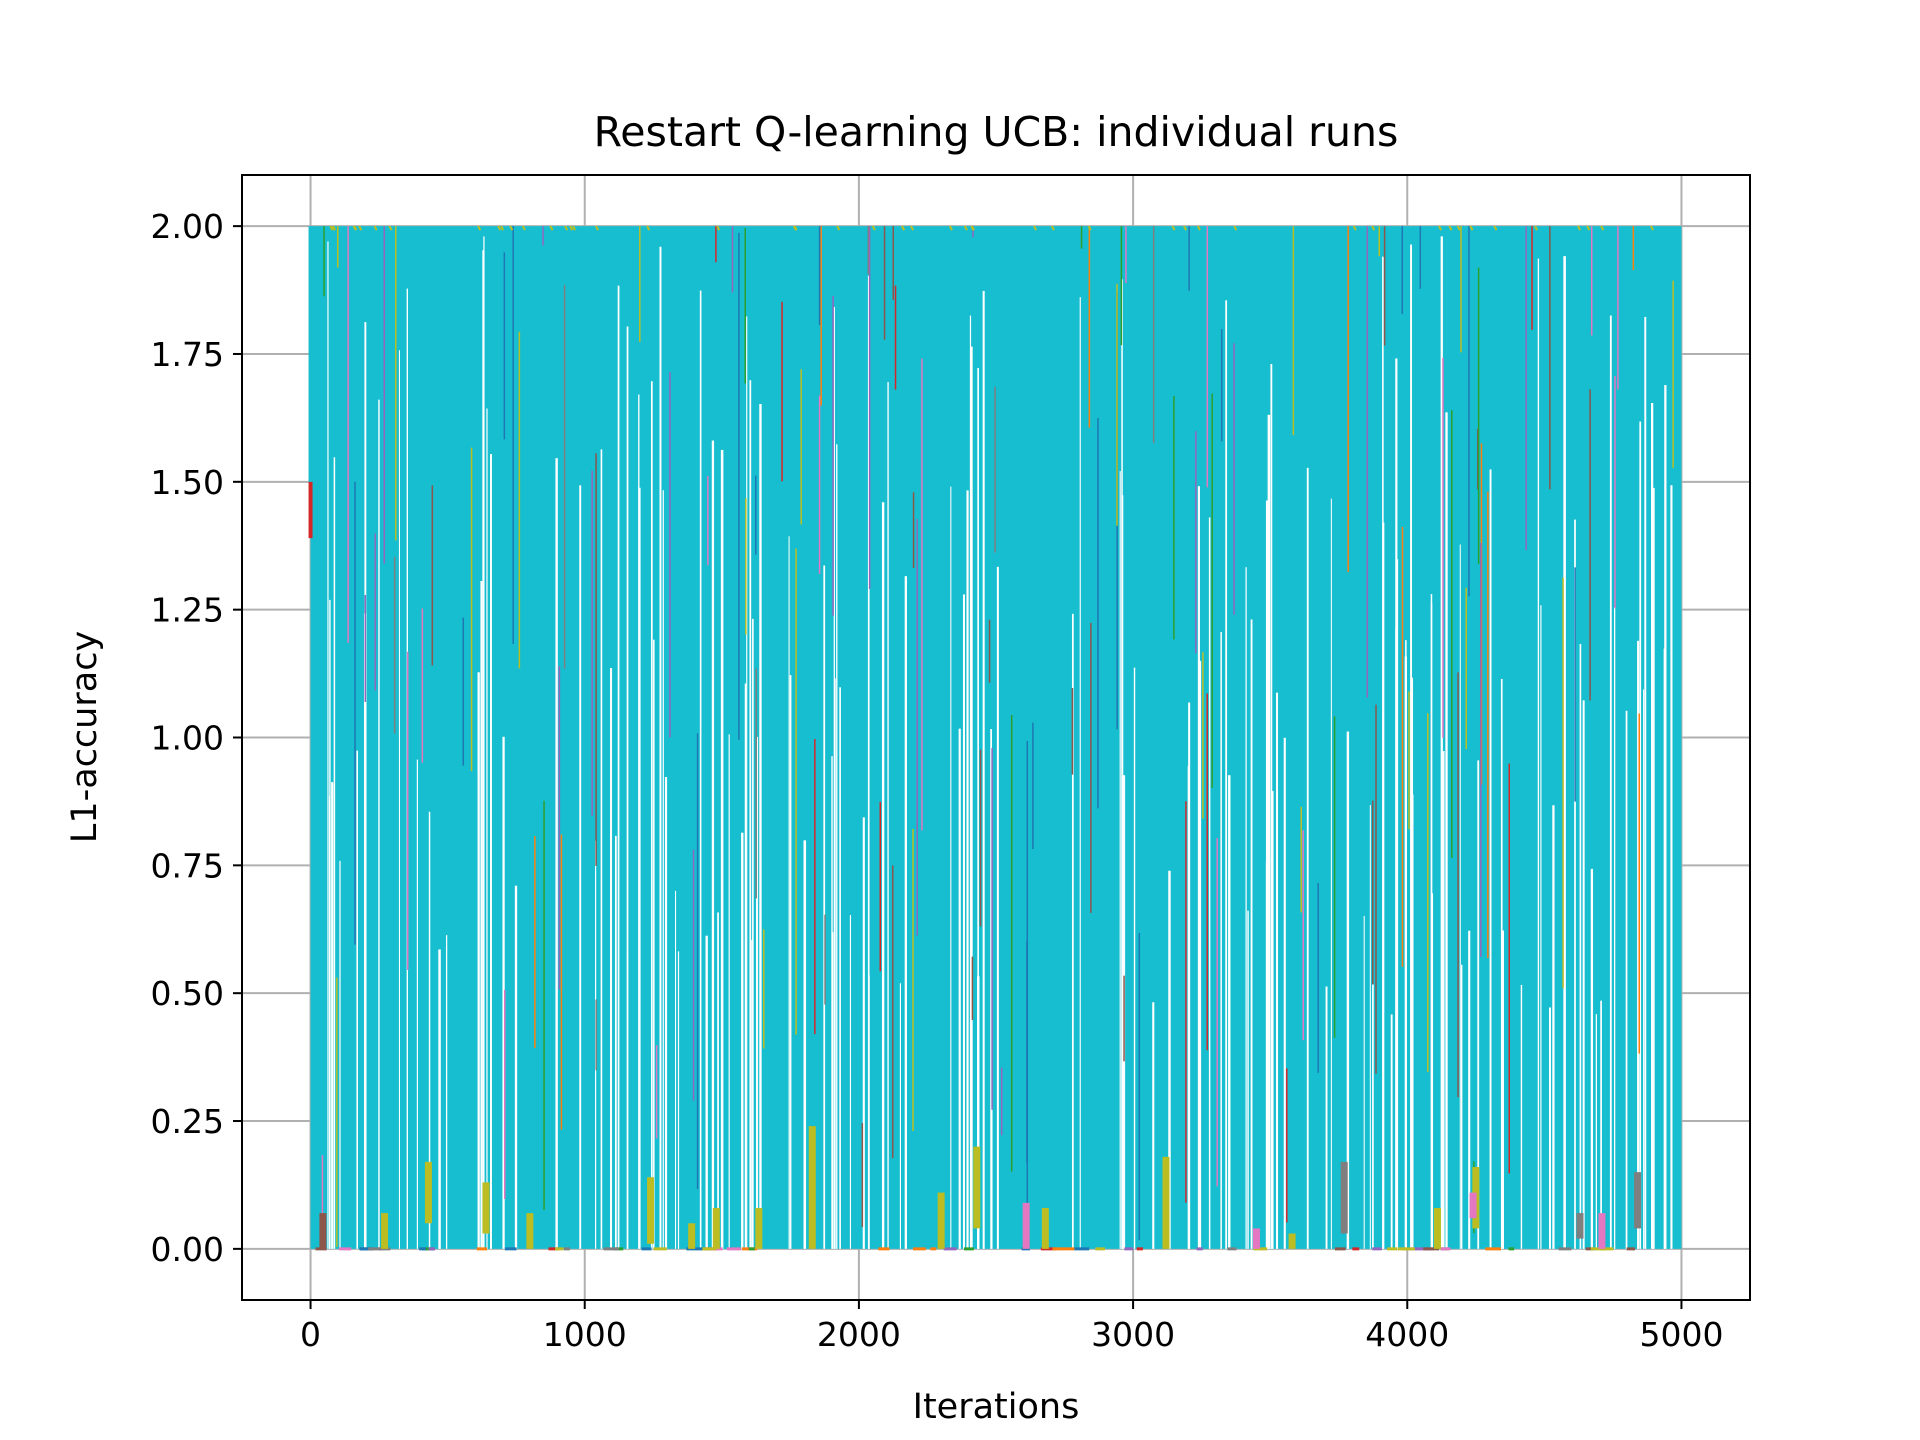  I want to click on chart-title: Restart Q-learning UCB: individual runs, so click(996, 132).